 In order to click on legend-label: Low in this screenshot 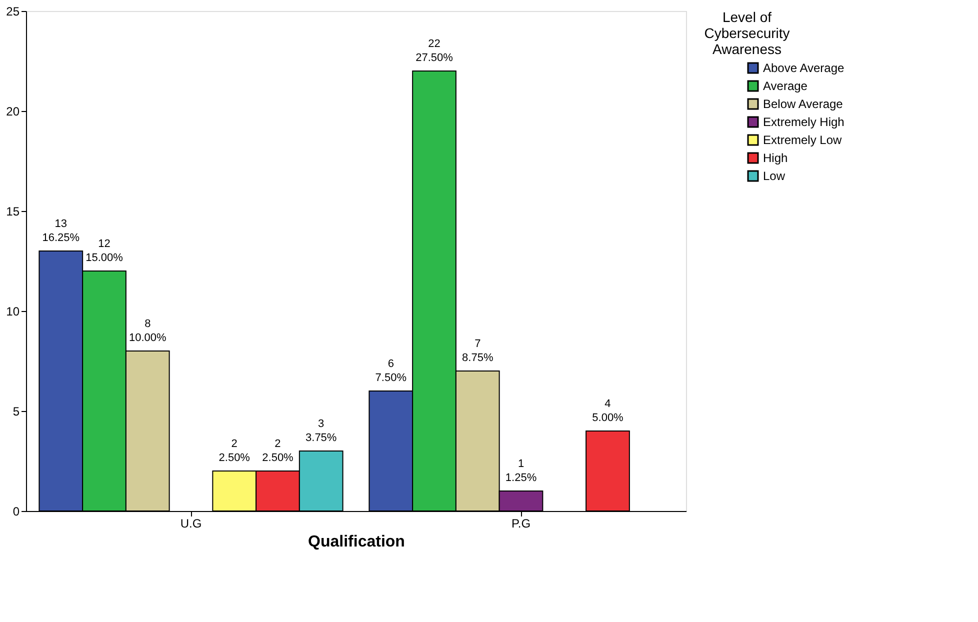, I will do `click(774, 176)`.